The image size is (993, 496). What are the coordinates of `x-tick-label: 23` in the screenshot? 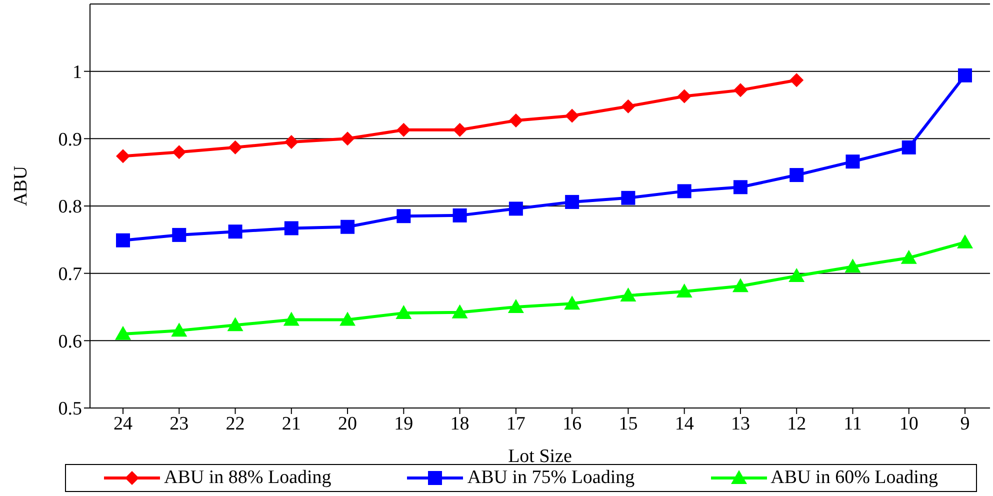 It's located at (179, 423).